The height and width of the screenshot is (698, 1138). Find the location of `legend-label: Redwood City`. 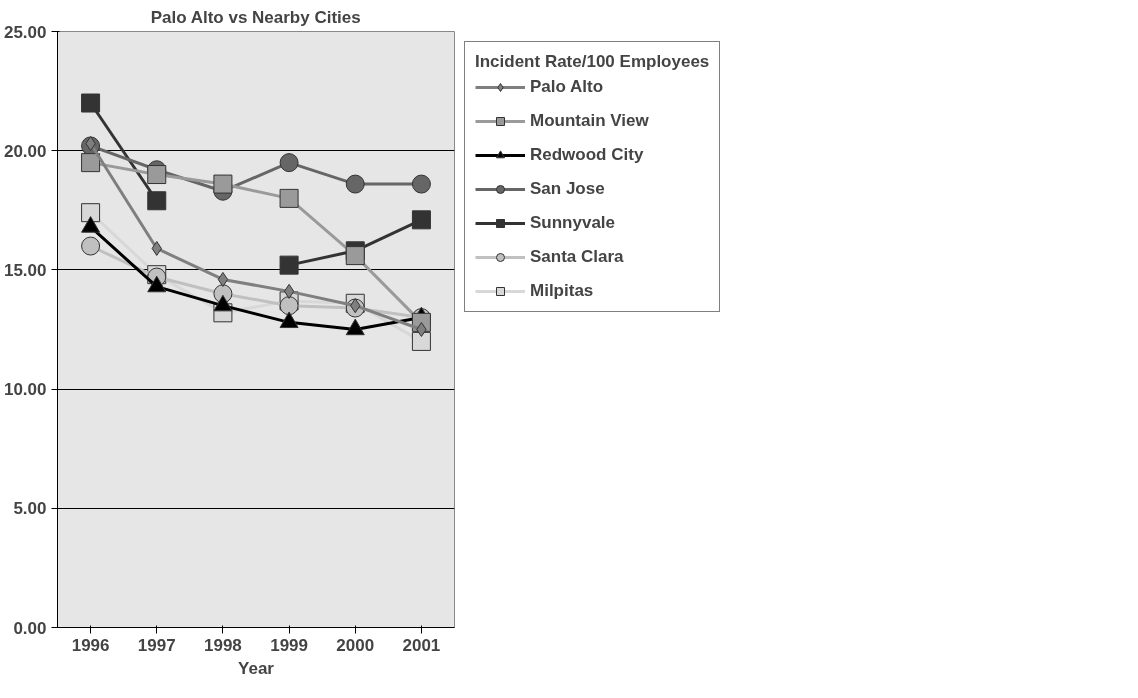

legend-label: Redwood City is located at coordinates (587, 155).